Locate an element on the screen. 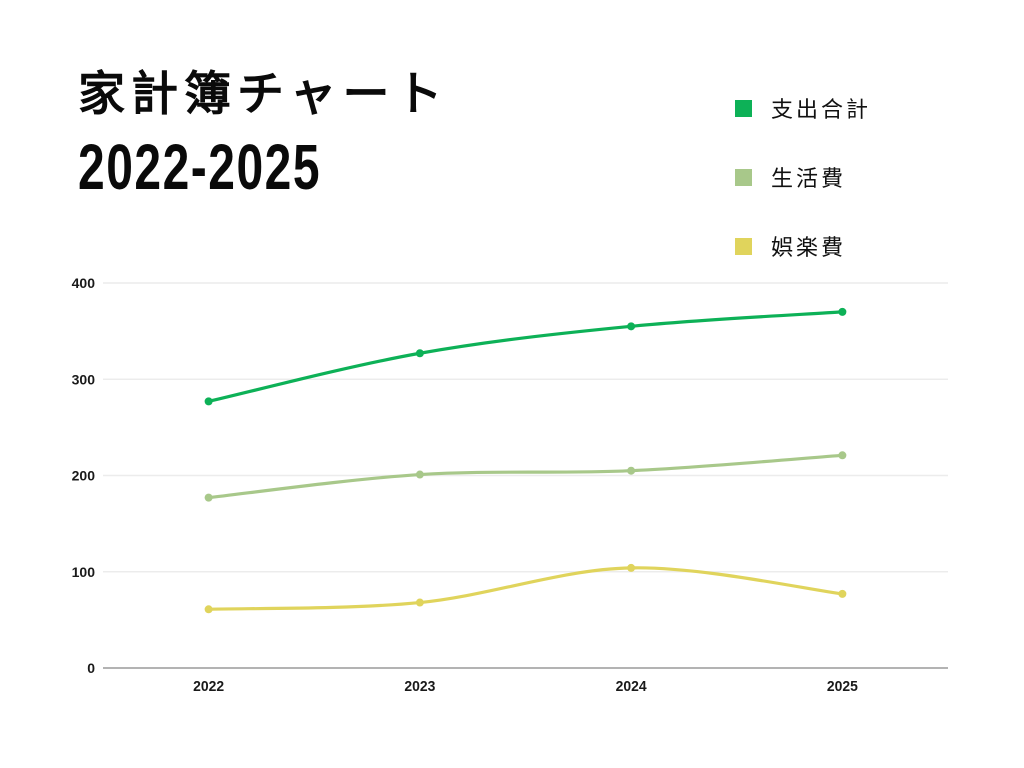 The width and height of the screenshot is (1024, 768). legend-swatch-entertainment-icon is located at coordinates (743, 246).